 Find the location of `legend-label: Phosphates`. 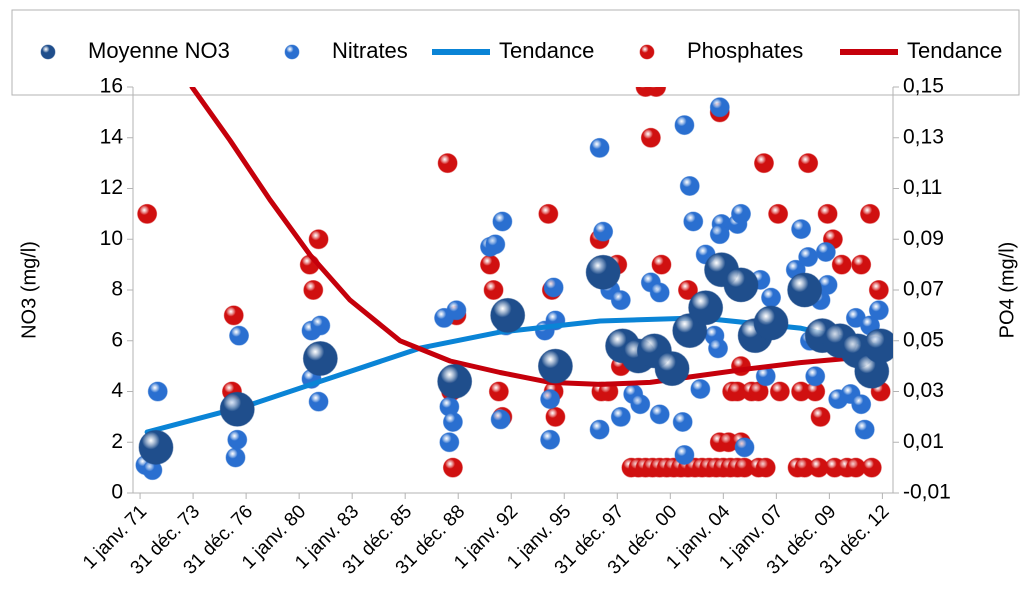

legend-label: Phosphates is located at coordinates (745, 50).